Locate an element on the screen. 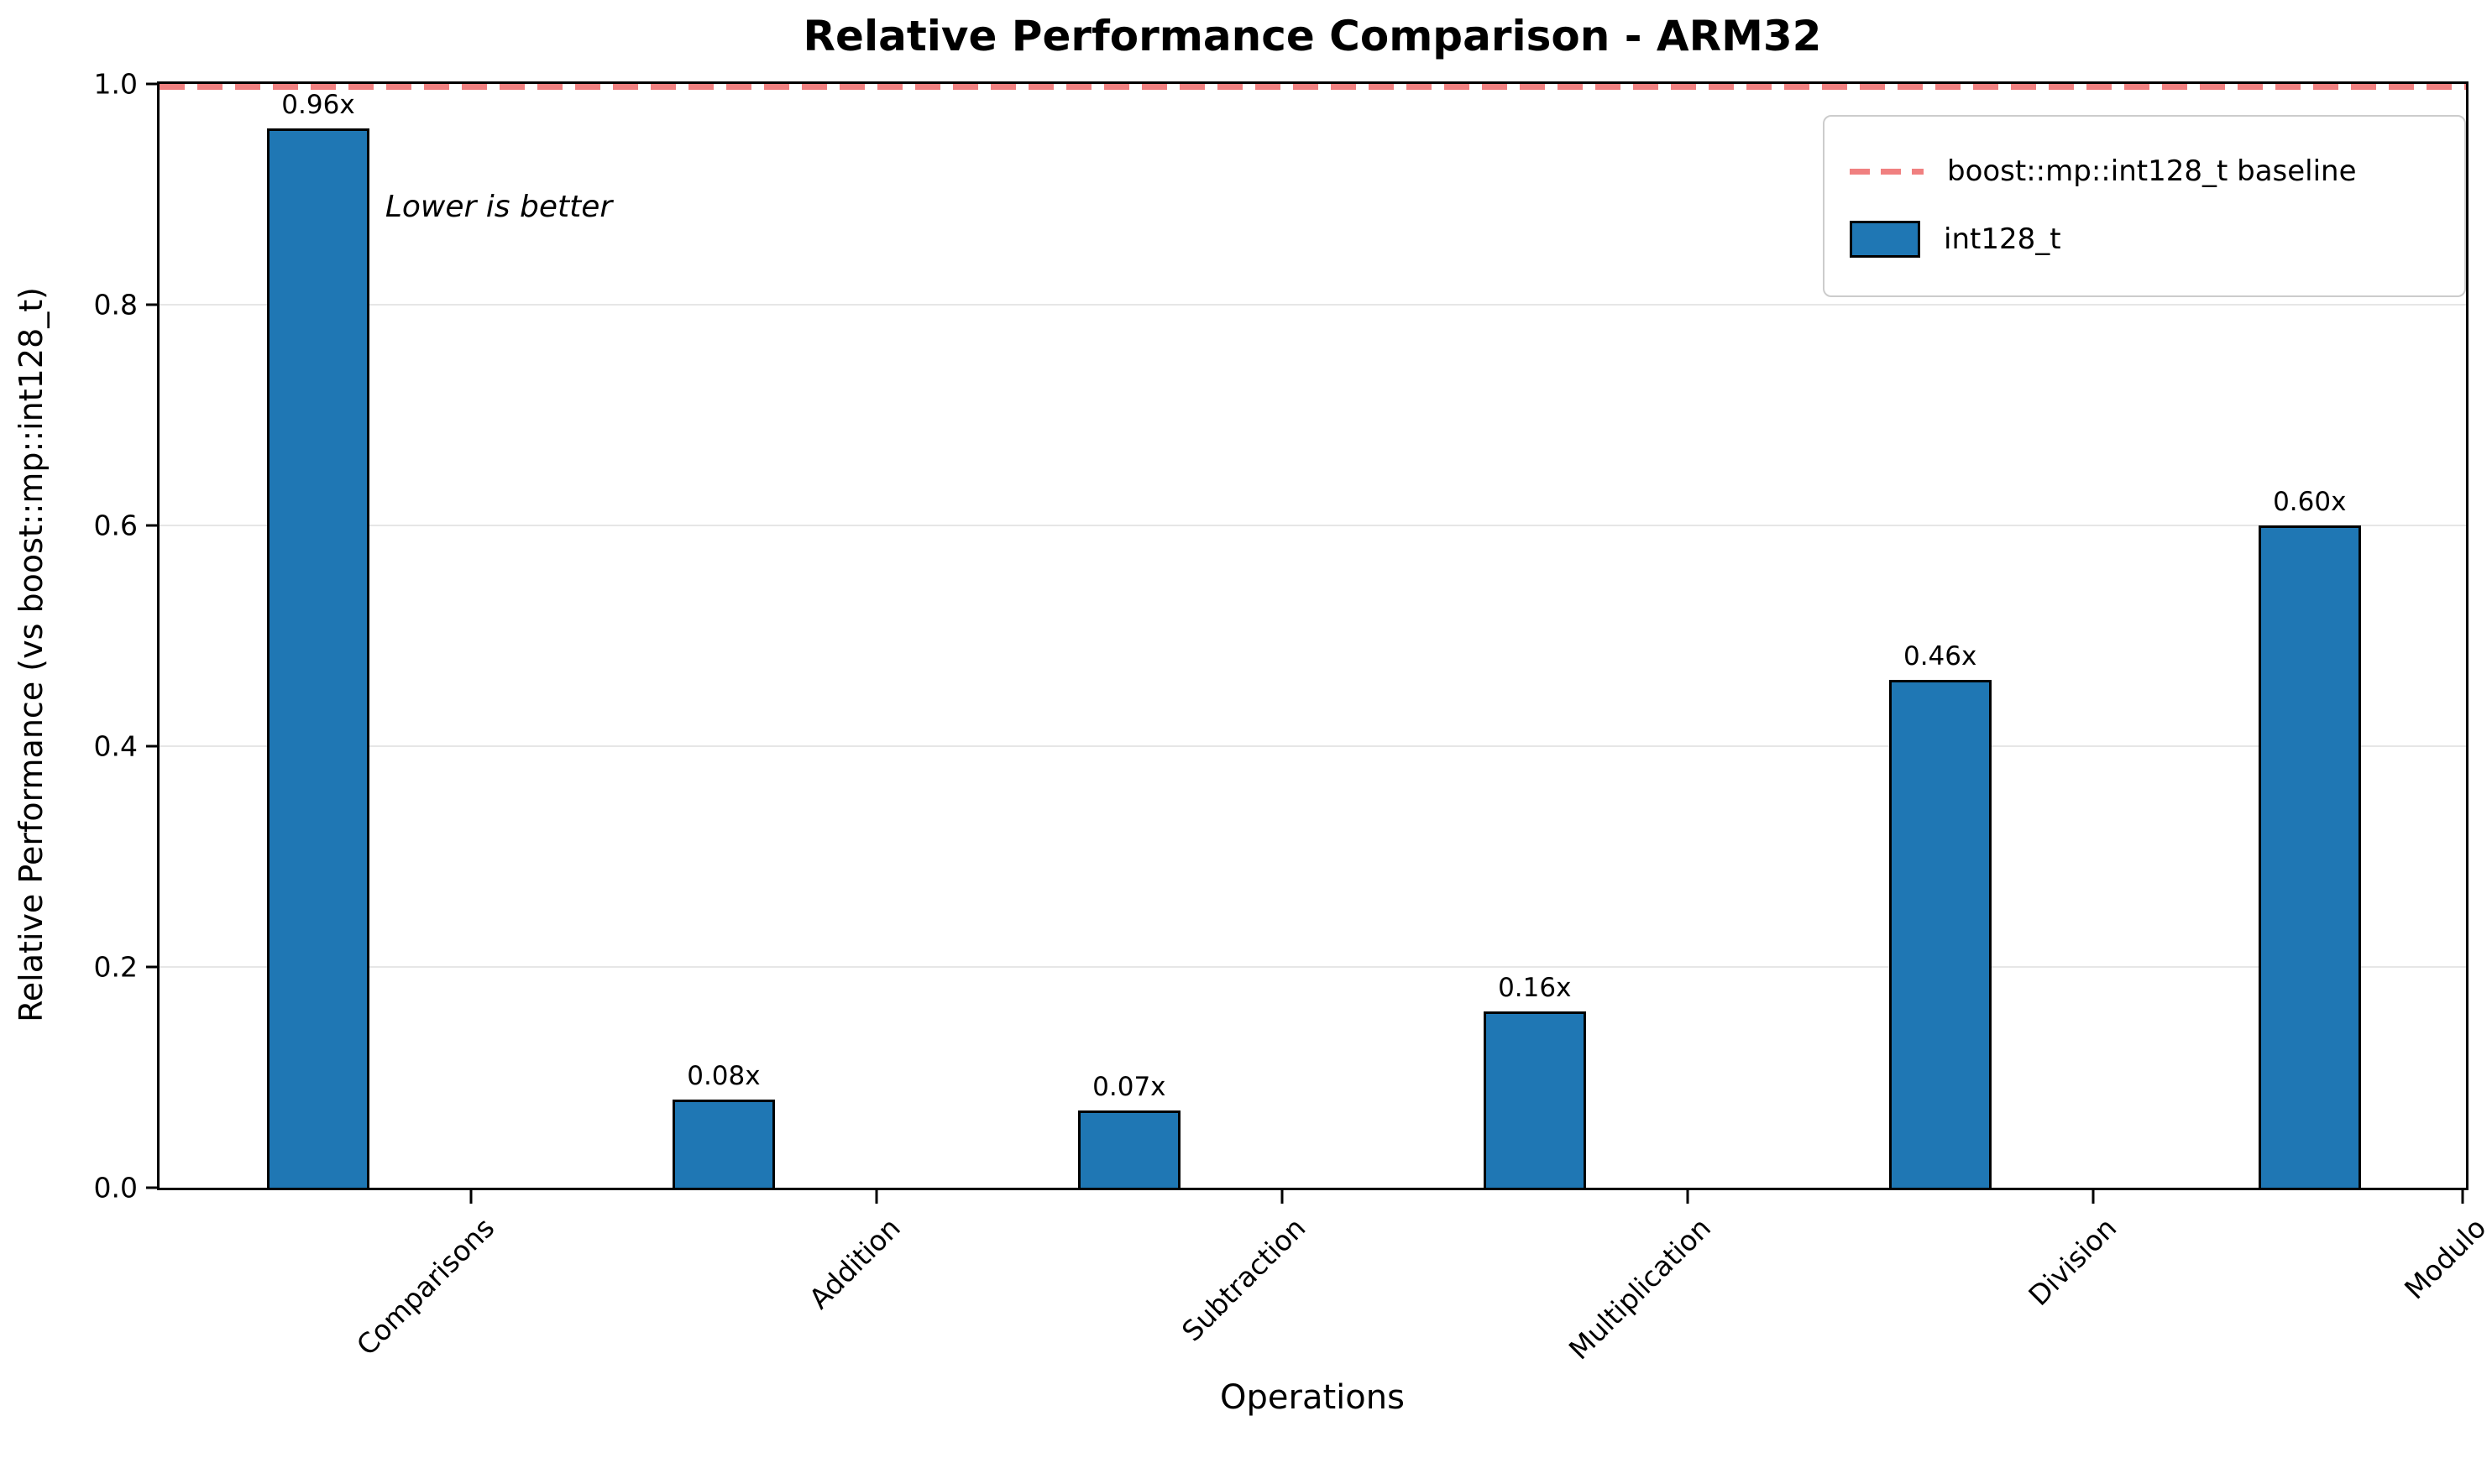 The height and width of the screenshot is (1484, 2492). y-tick-mark-0.2 is located at coordinates (153, 967).